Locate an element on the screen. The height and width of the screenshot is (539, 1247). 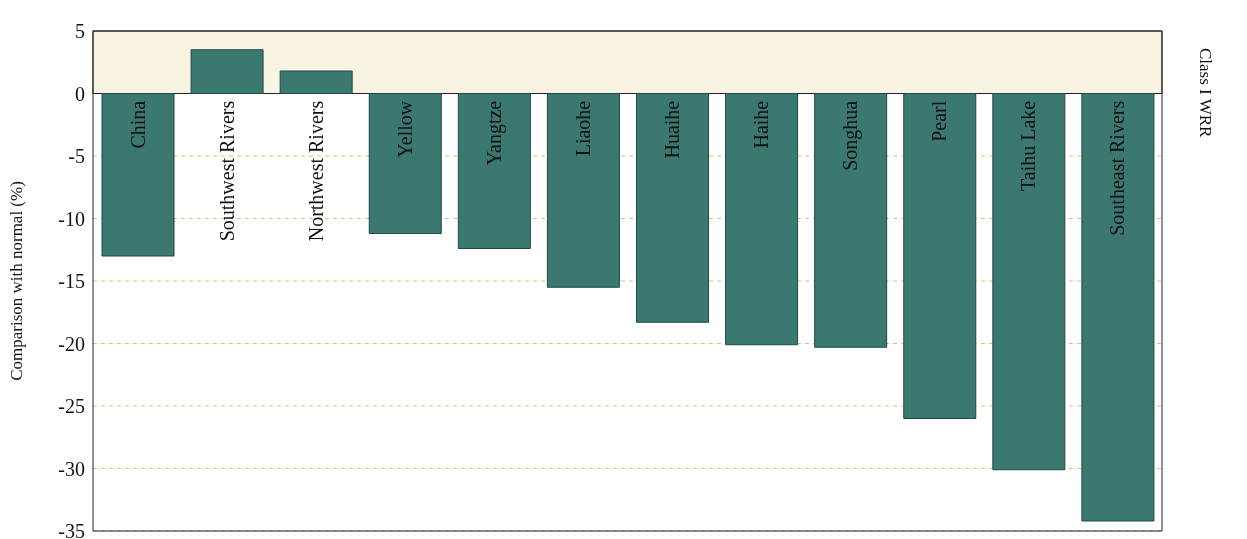
x-tick-label: Yangtze is located at coordinates (494, 133).